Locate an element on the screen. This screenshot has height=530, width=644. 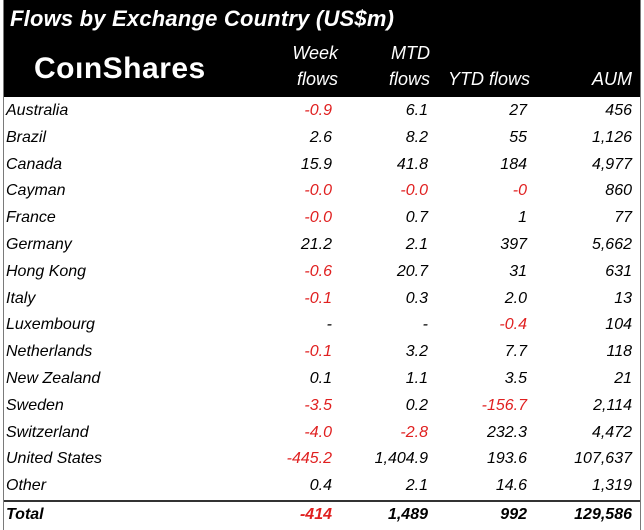
col-header-ytd-flows: YTD flows is located at coordinates (488, 79).